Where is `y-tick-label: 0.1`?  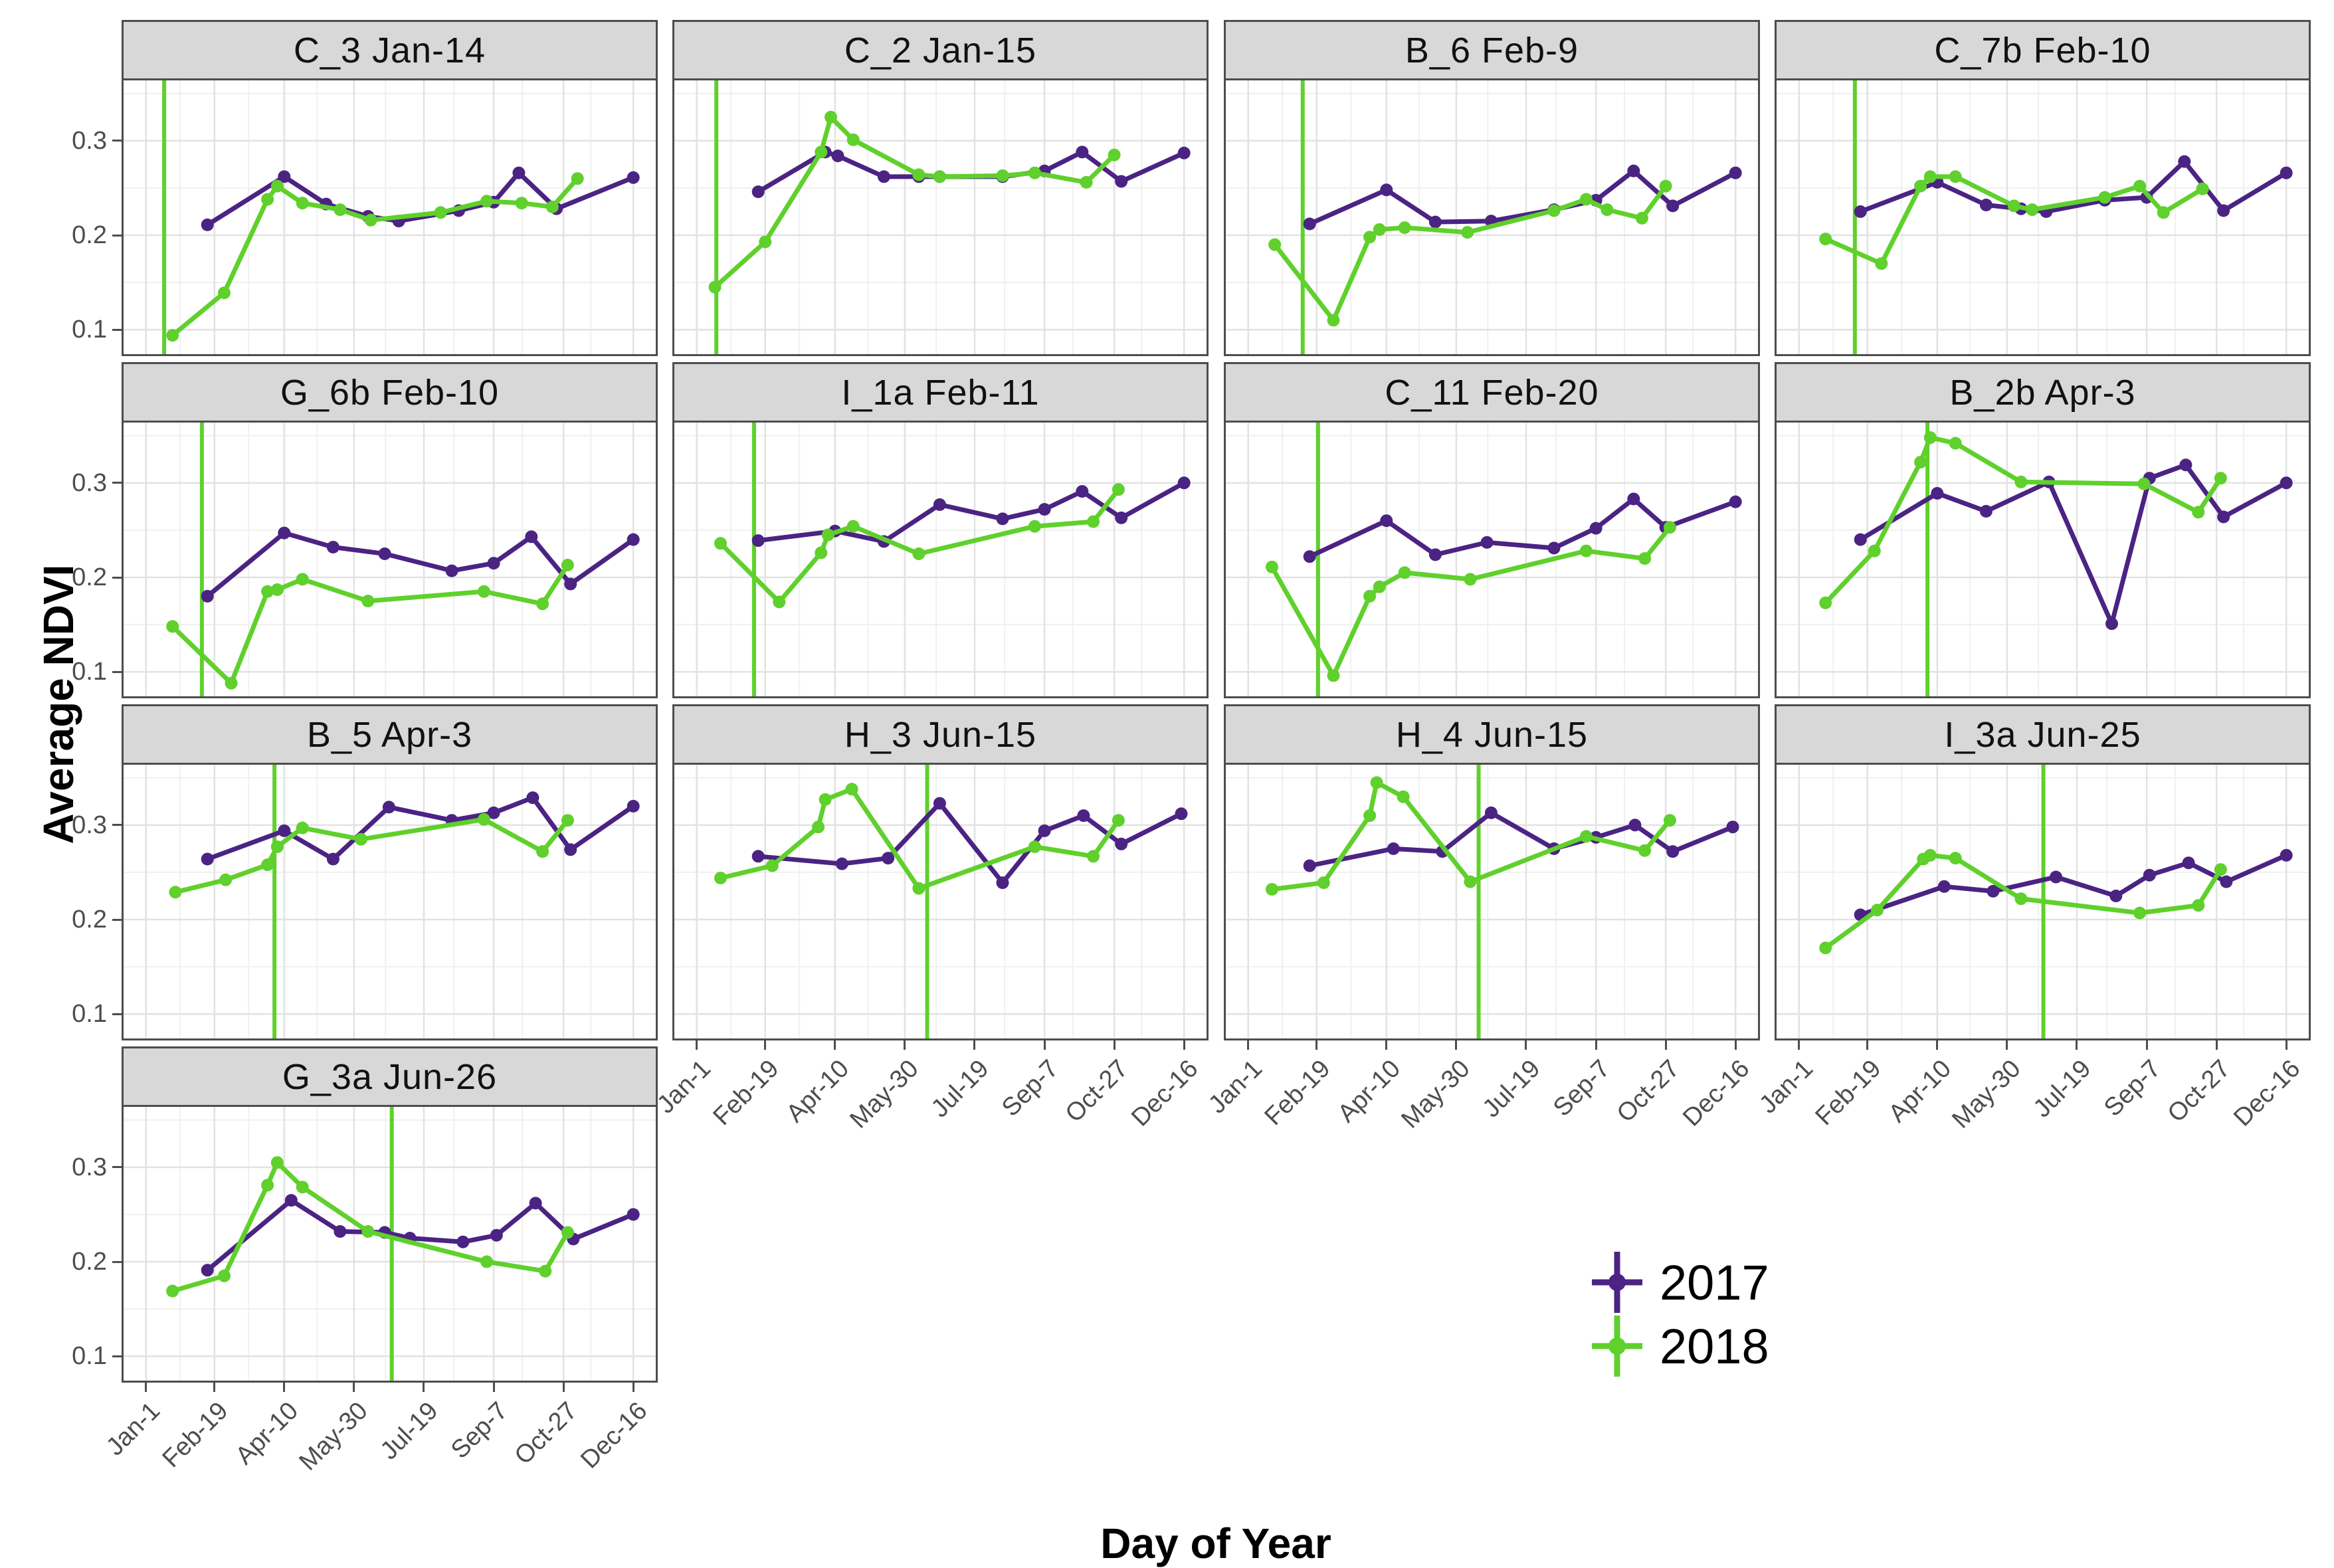
y-tick-label: 0.1 is located at coordinates (89, 1014).